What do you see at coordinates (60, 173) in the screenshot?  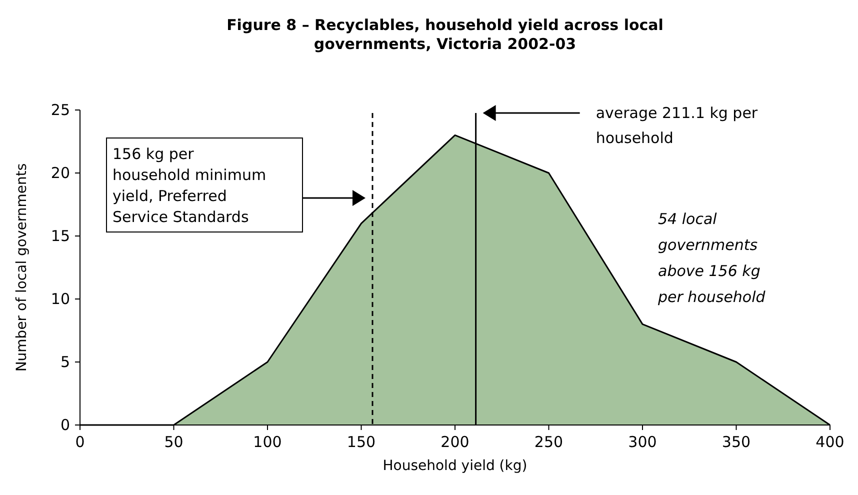 I see `y-tick-label: 20` at bounding box center [60, 173].